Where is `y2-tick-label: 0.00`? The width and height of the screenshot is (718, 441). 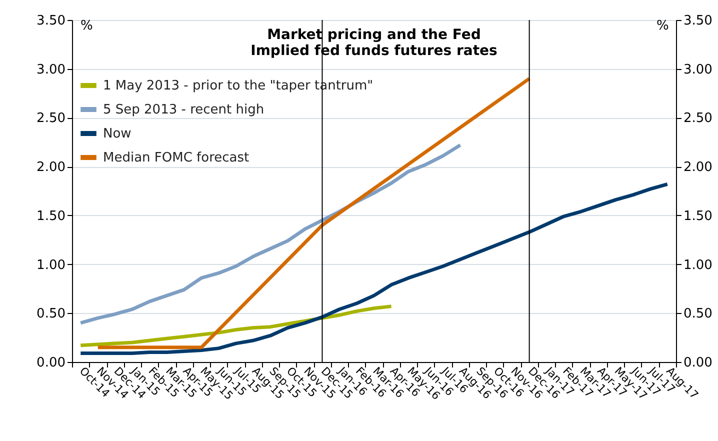 y2-tick-label: 0.00 is located at coordinates (698, 363).